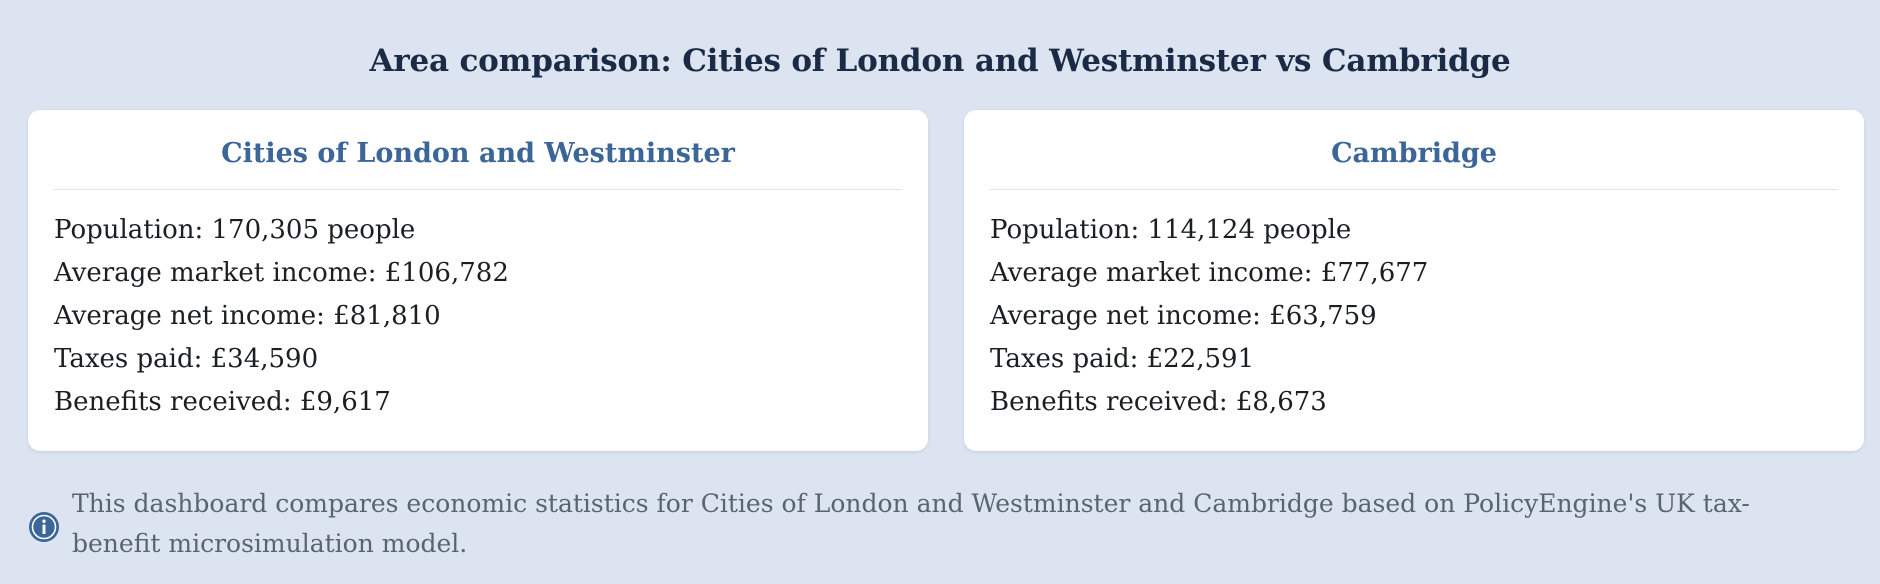 This screenshot has height=584, width=1880. Describe the element at coordinates (222, 402) in the screenshot. I see `stat-benefits-received: Benefits received: £9,617` at that location.